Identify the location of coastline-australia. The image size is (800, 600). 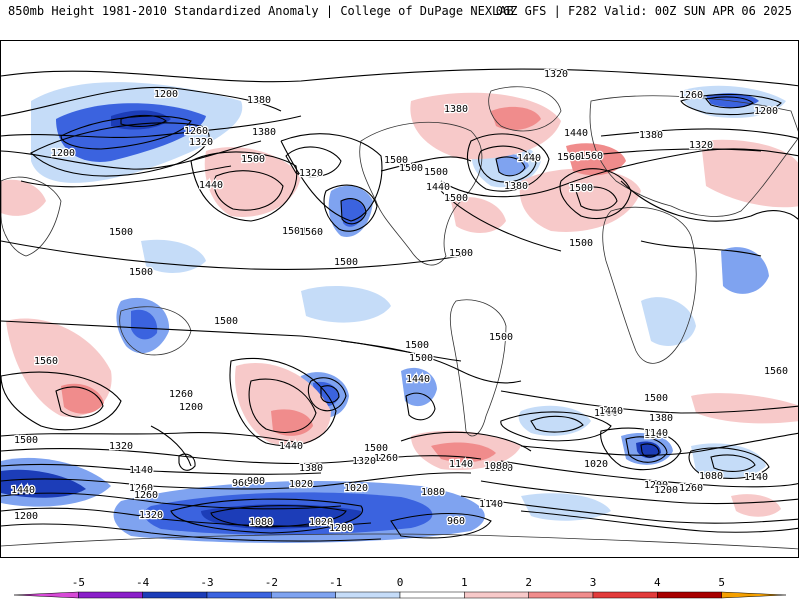
(155, 331).